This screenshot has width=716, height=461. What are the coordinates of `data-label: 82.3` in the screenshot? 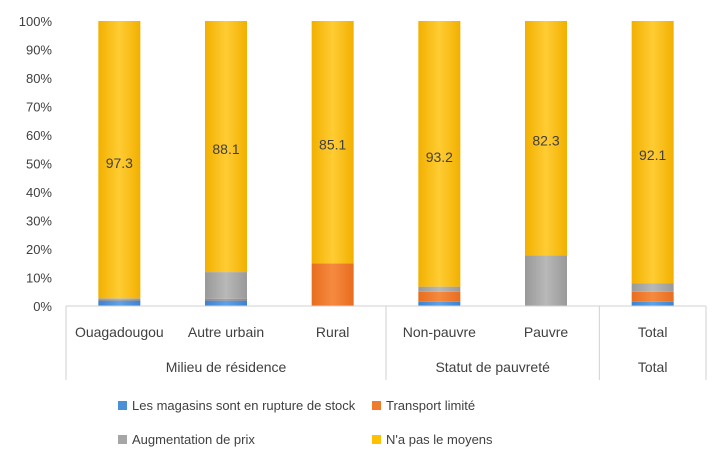 It's located at (545, 140).